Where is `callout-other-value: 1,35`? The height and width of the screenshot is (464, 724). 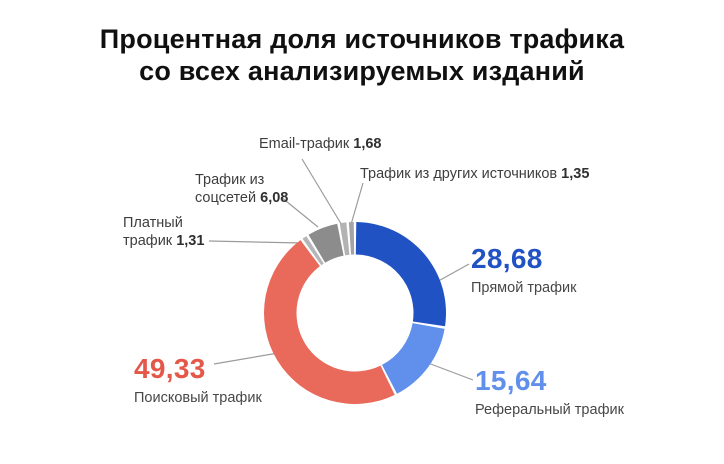 callout-other-value: 1,35 is located at coordinates (575, 174).